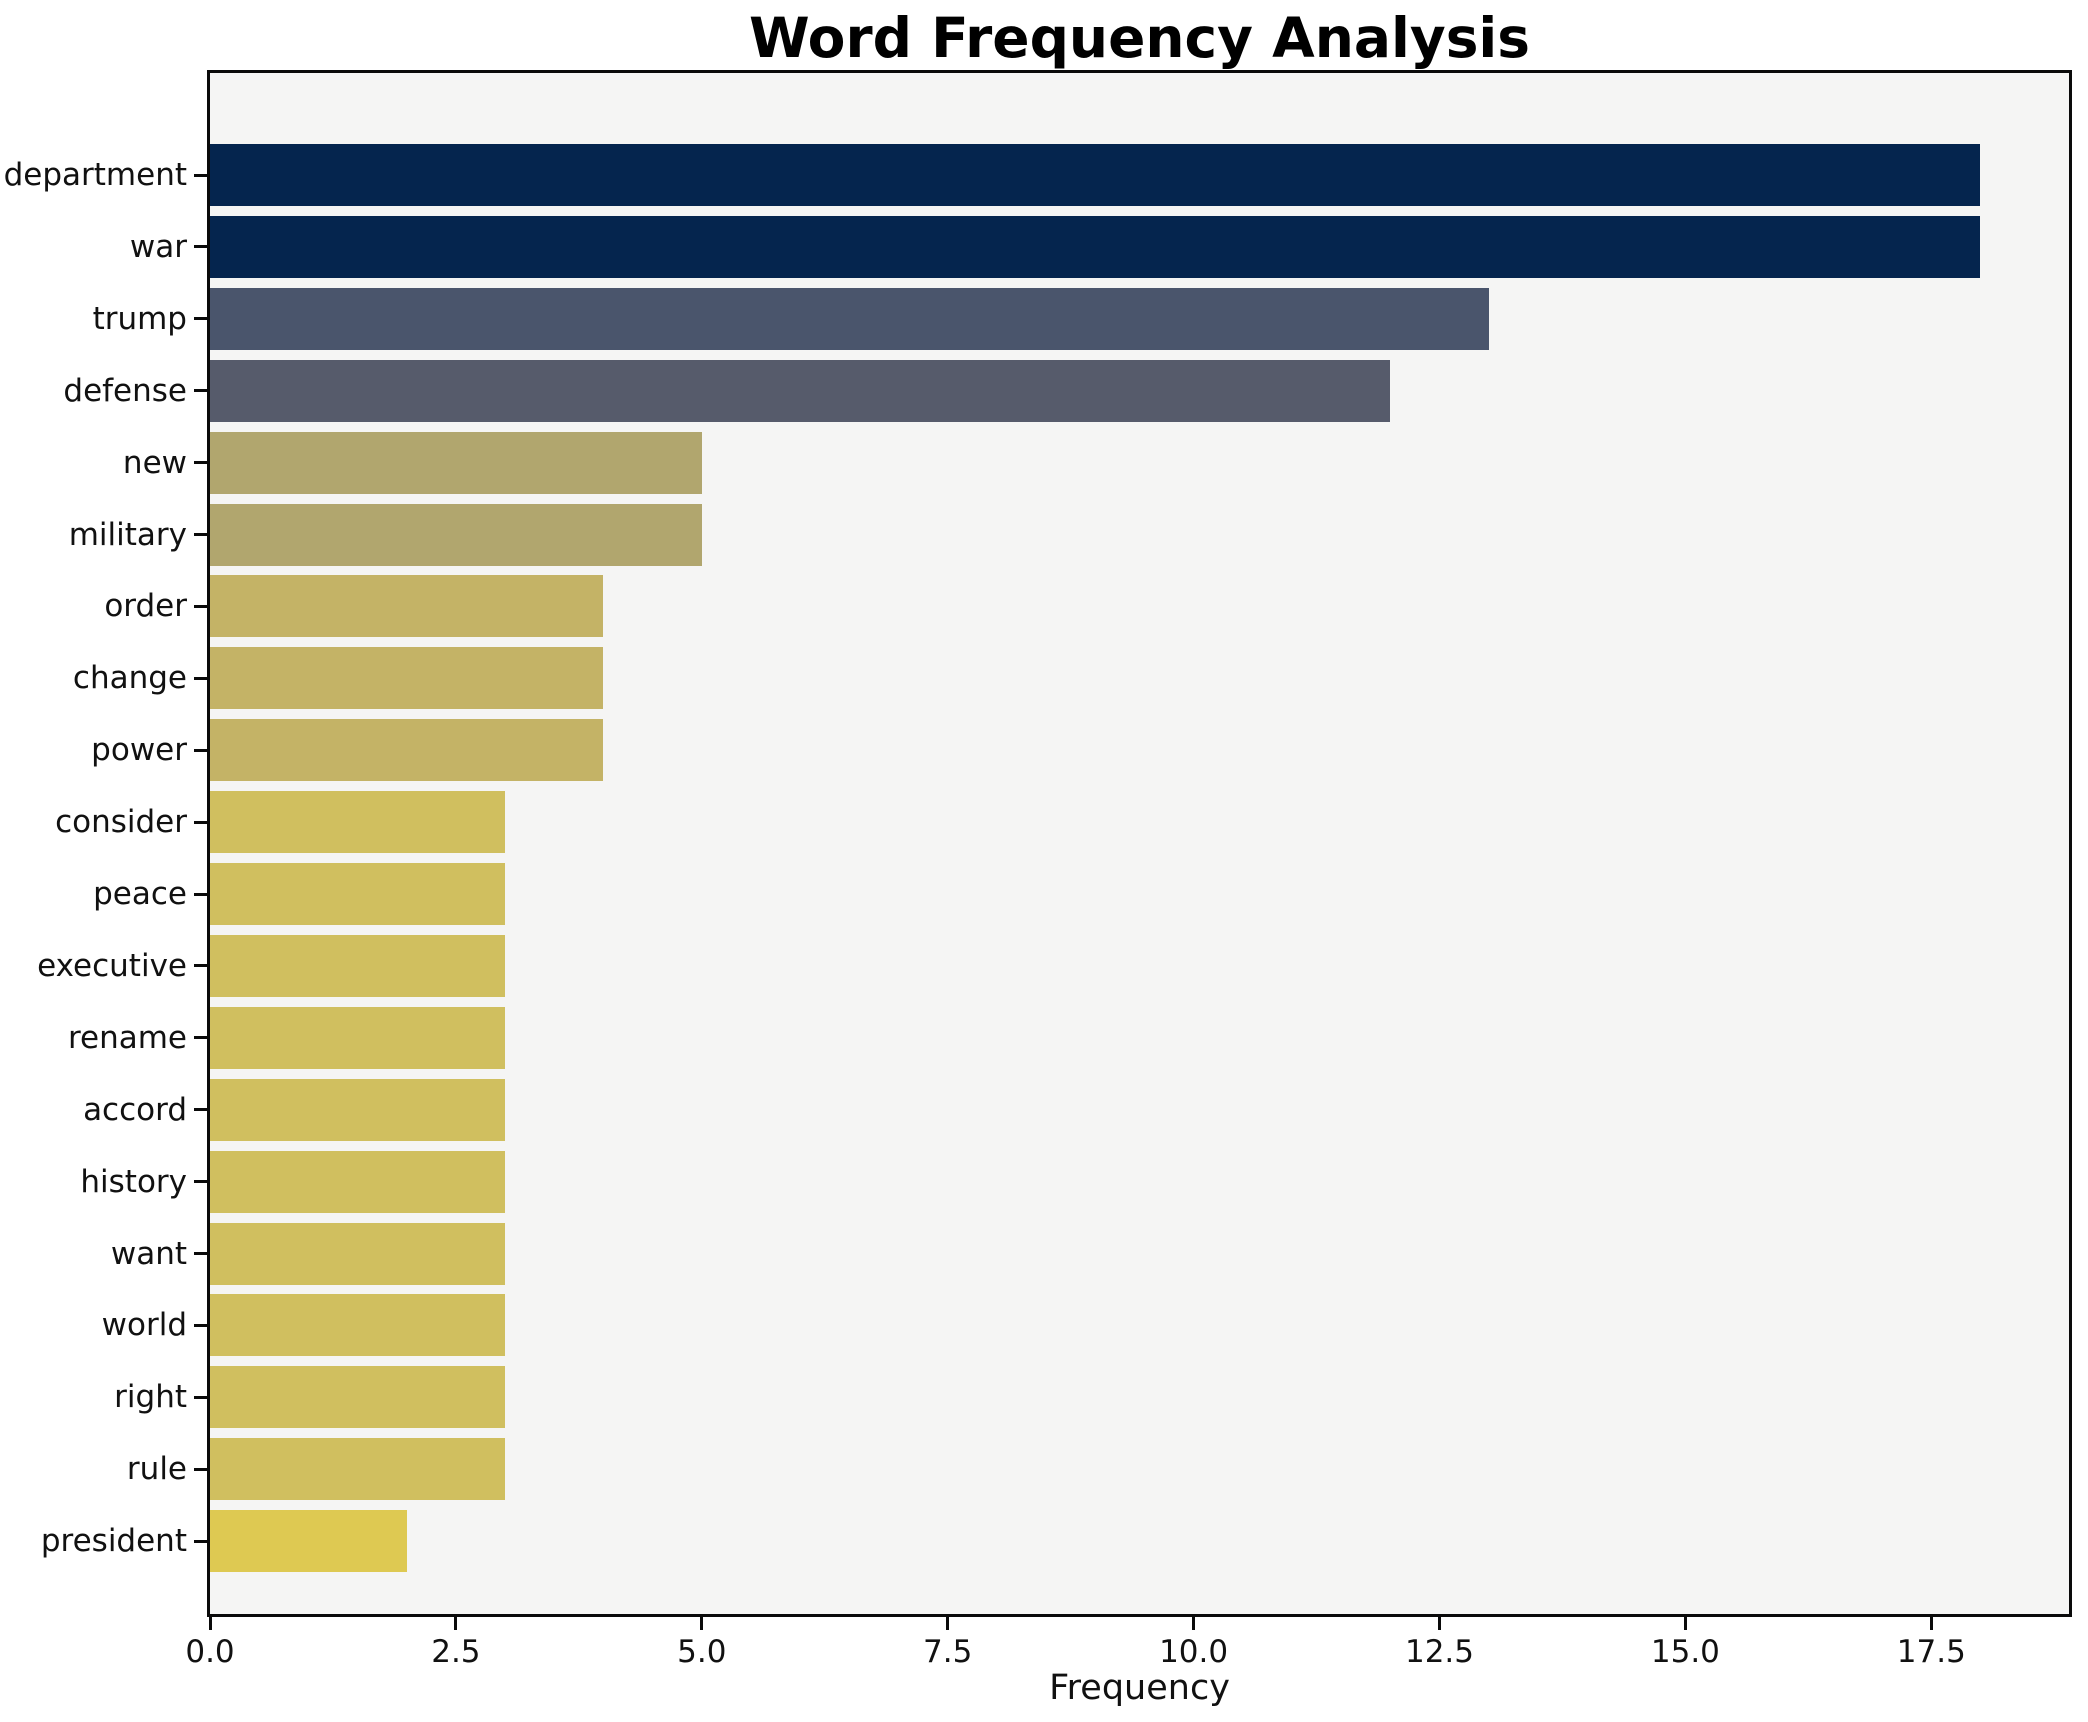 This screenshot has height=1722, width=2088. What do you see at coordinates (150, 1397) in the screenshot?
I see `y-tick-label-right: right` at bounding box center [150, 1397].